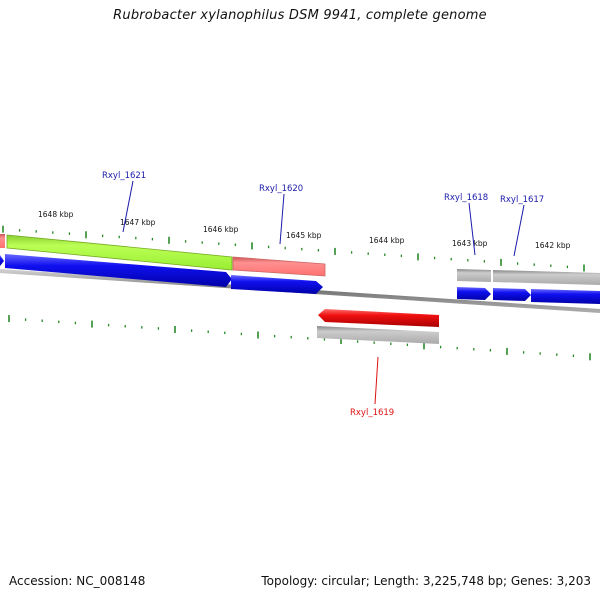 This screenshot has height=600, width=600. I want to click on locus-label-rxyl-1617: Rxyl_1617, so click(522, 200).